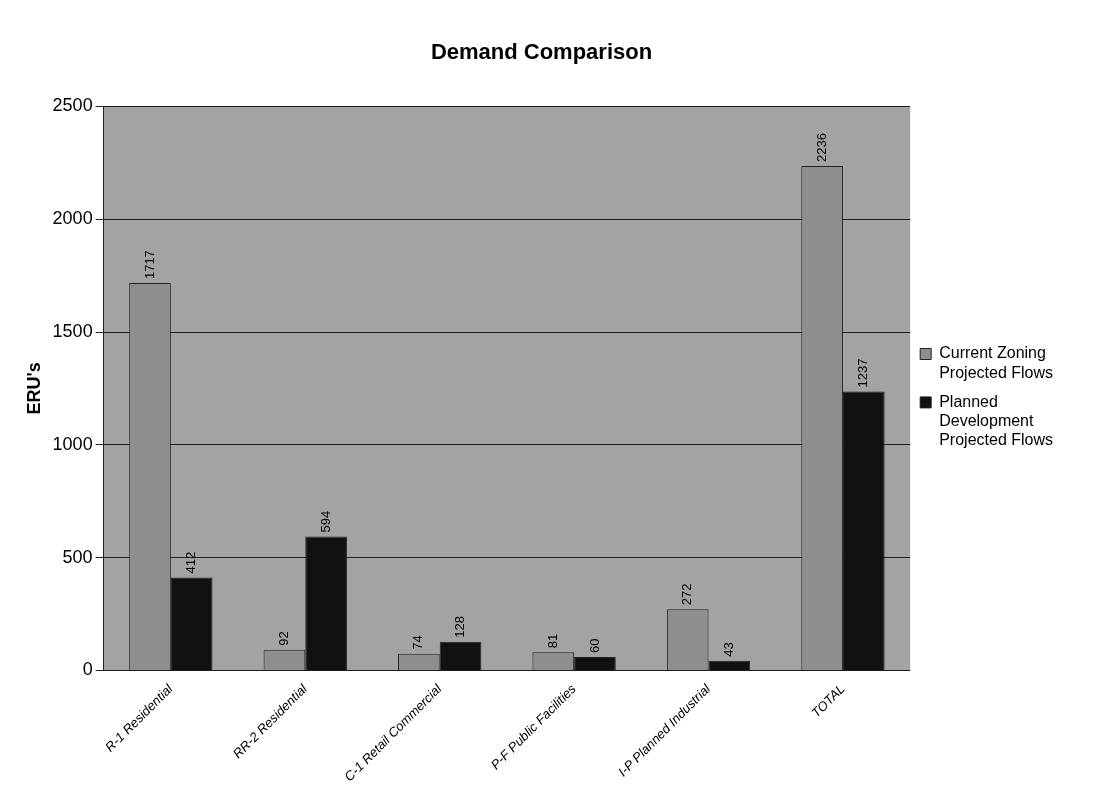  What do you see at coordinates (72, 218) in the screenshot?
I see `y-tick-label: 2000` at bounding box center [72, 218].